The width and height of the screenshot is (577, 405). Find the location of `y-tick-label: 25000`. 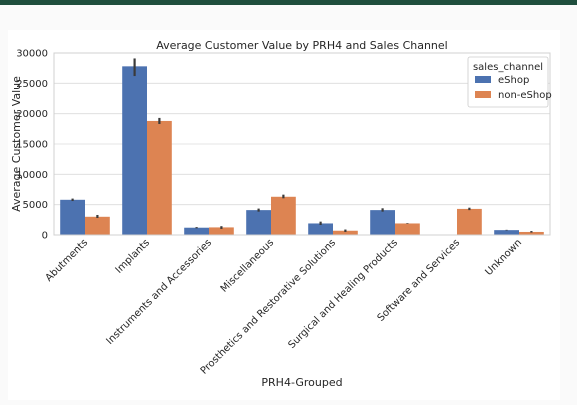

y-tick-label: 25000 is located at coordinates (32, 84).